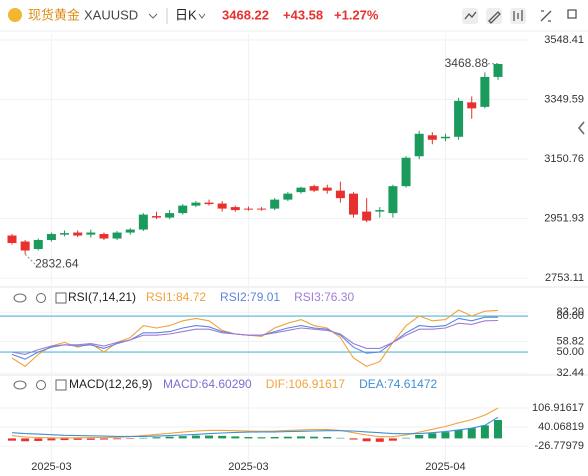 The image size is (588, 476). What do you see at coordinates (564, 99) in the screenshot?
I see `y-tick-label: 3349.59` at bounding box center [564, 99].